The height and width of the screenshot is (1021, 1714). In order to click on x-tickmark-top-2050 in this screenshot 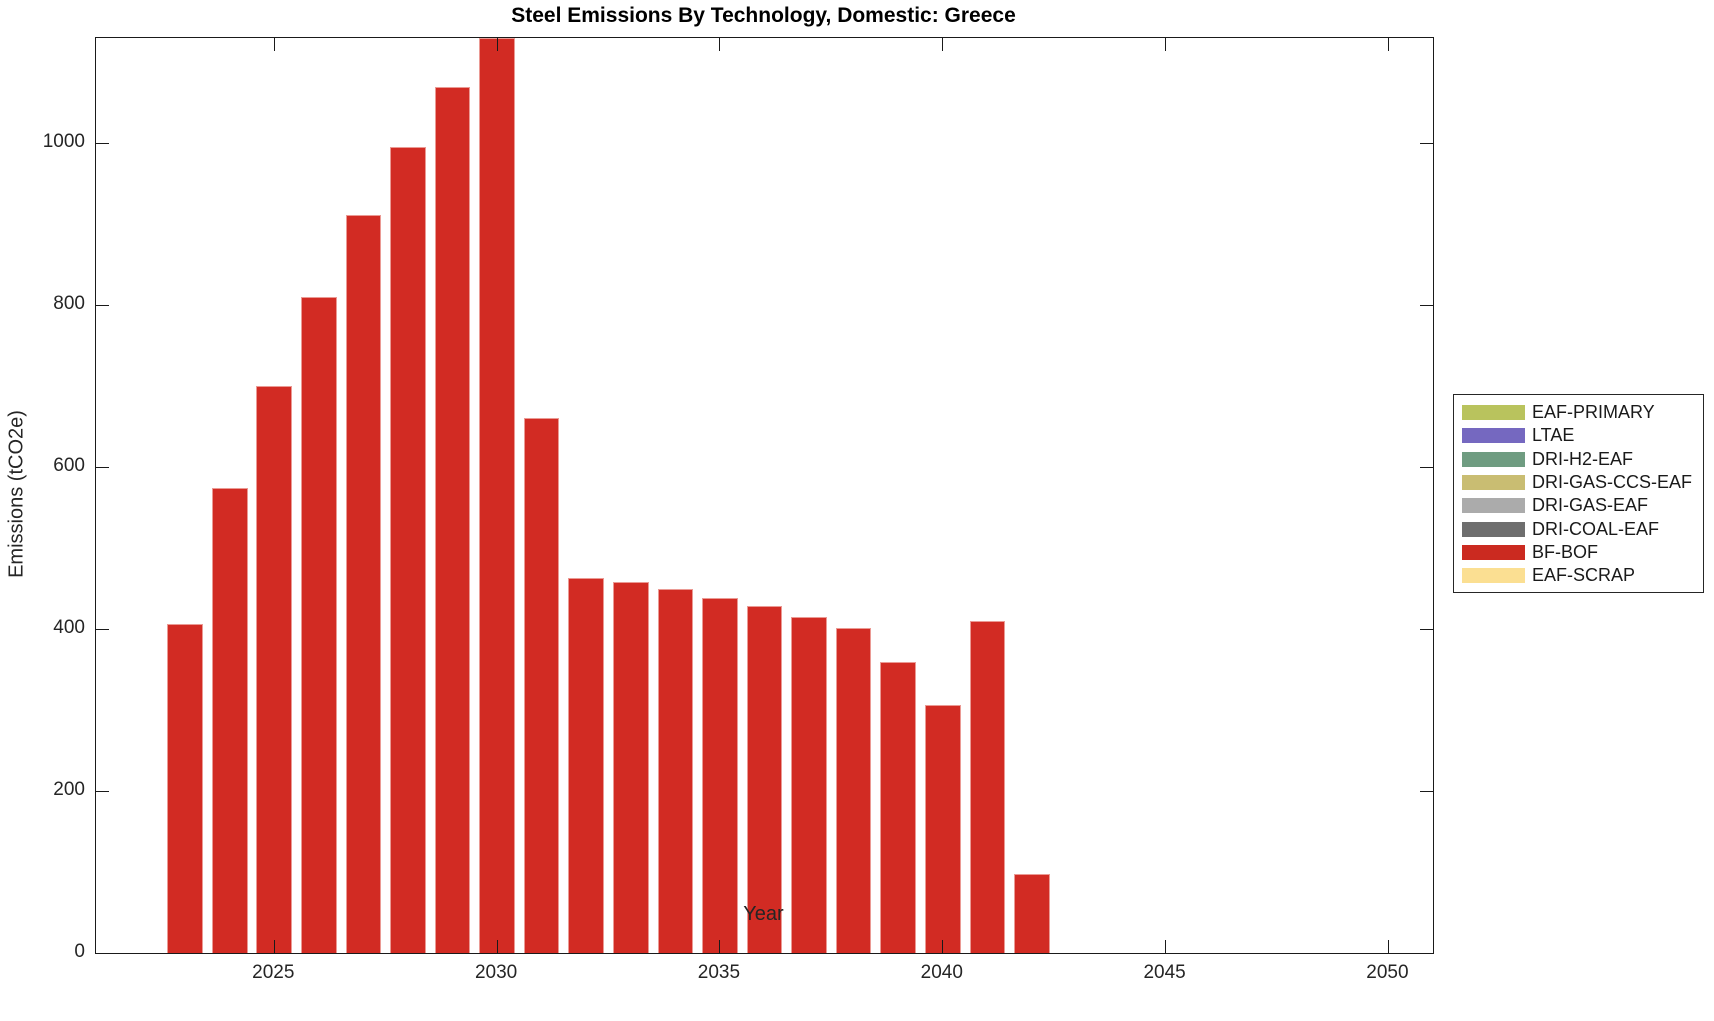, I will do `click(1388, 44)`.